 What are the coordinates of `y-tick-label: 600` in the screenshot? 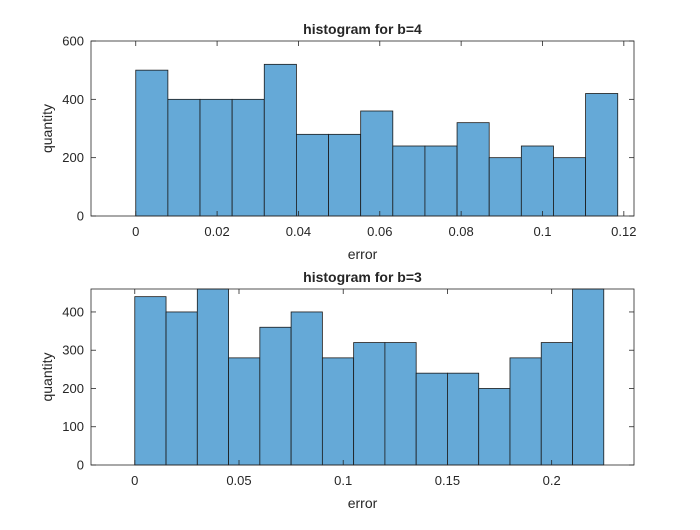 It's located at (73, 41).